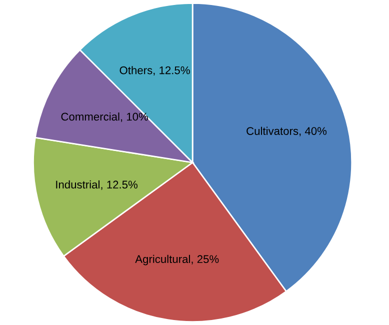 The image size is (389, 325). Describe the element at coordinates (97, 185) in the screenshot. I see `slice-label: Industrial, 12.5%` at that location.